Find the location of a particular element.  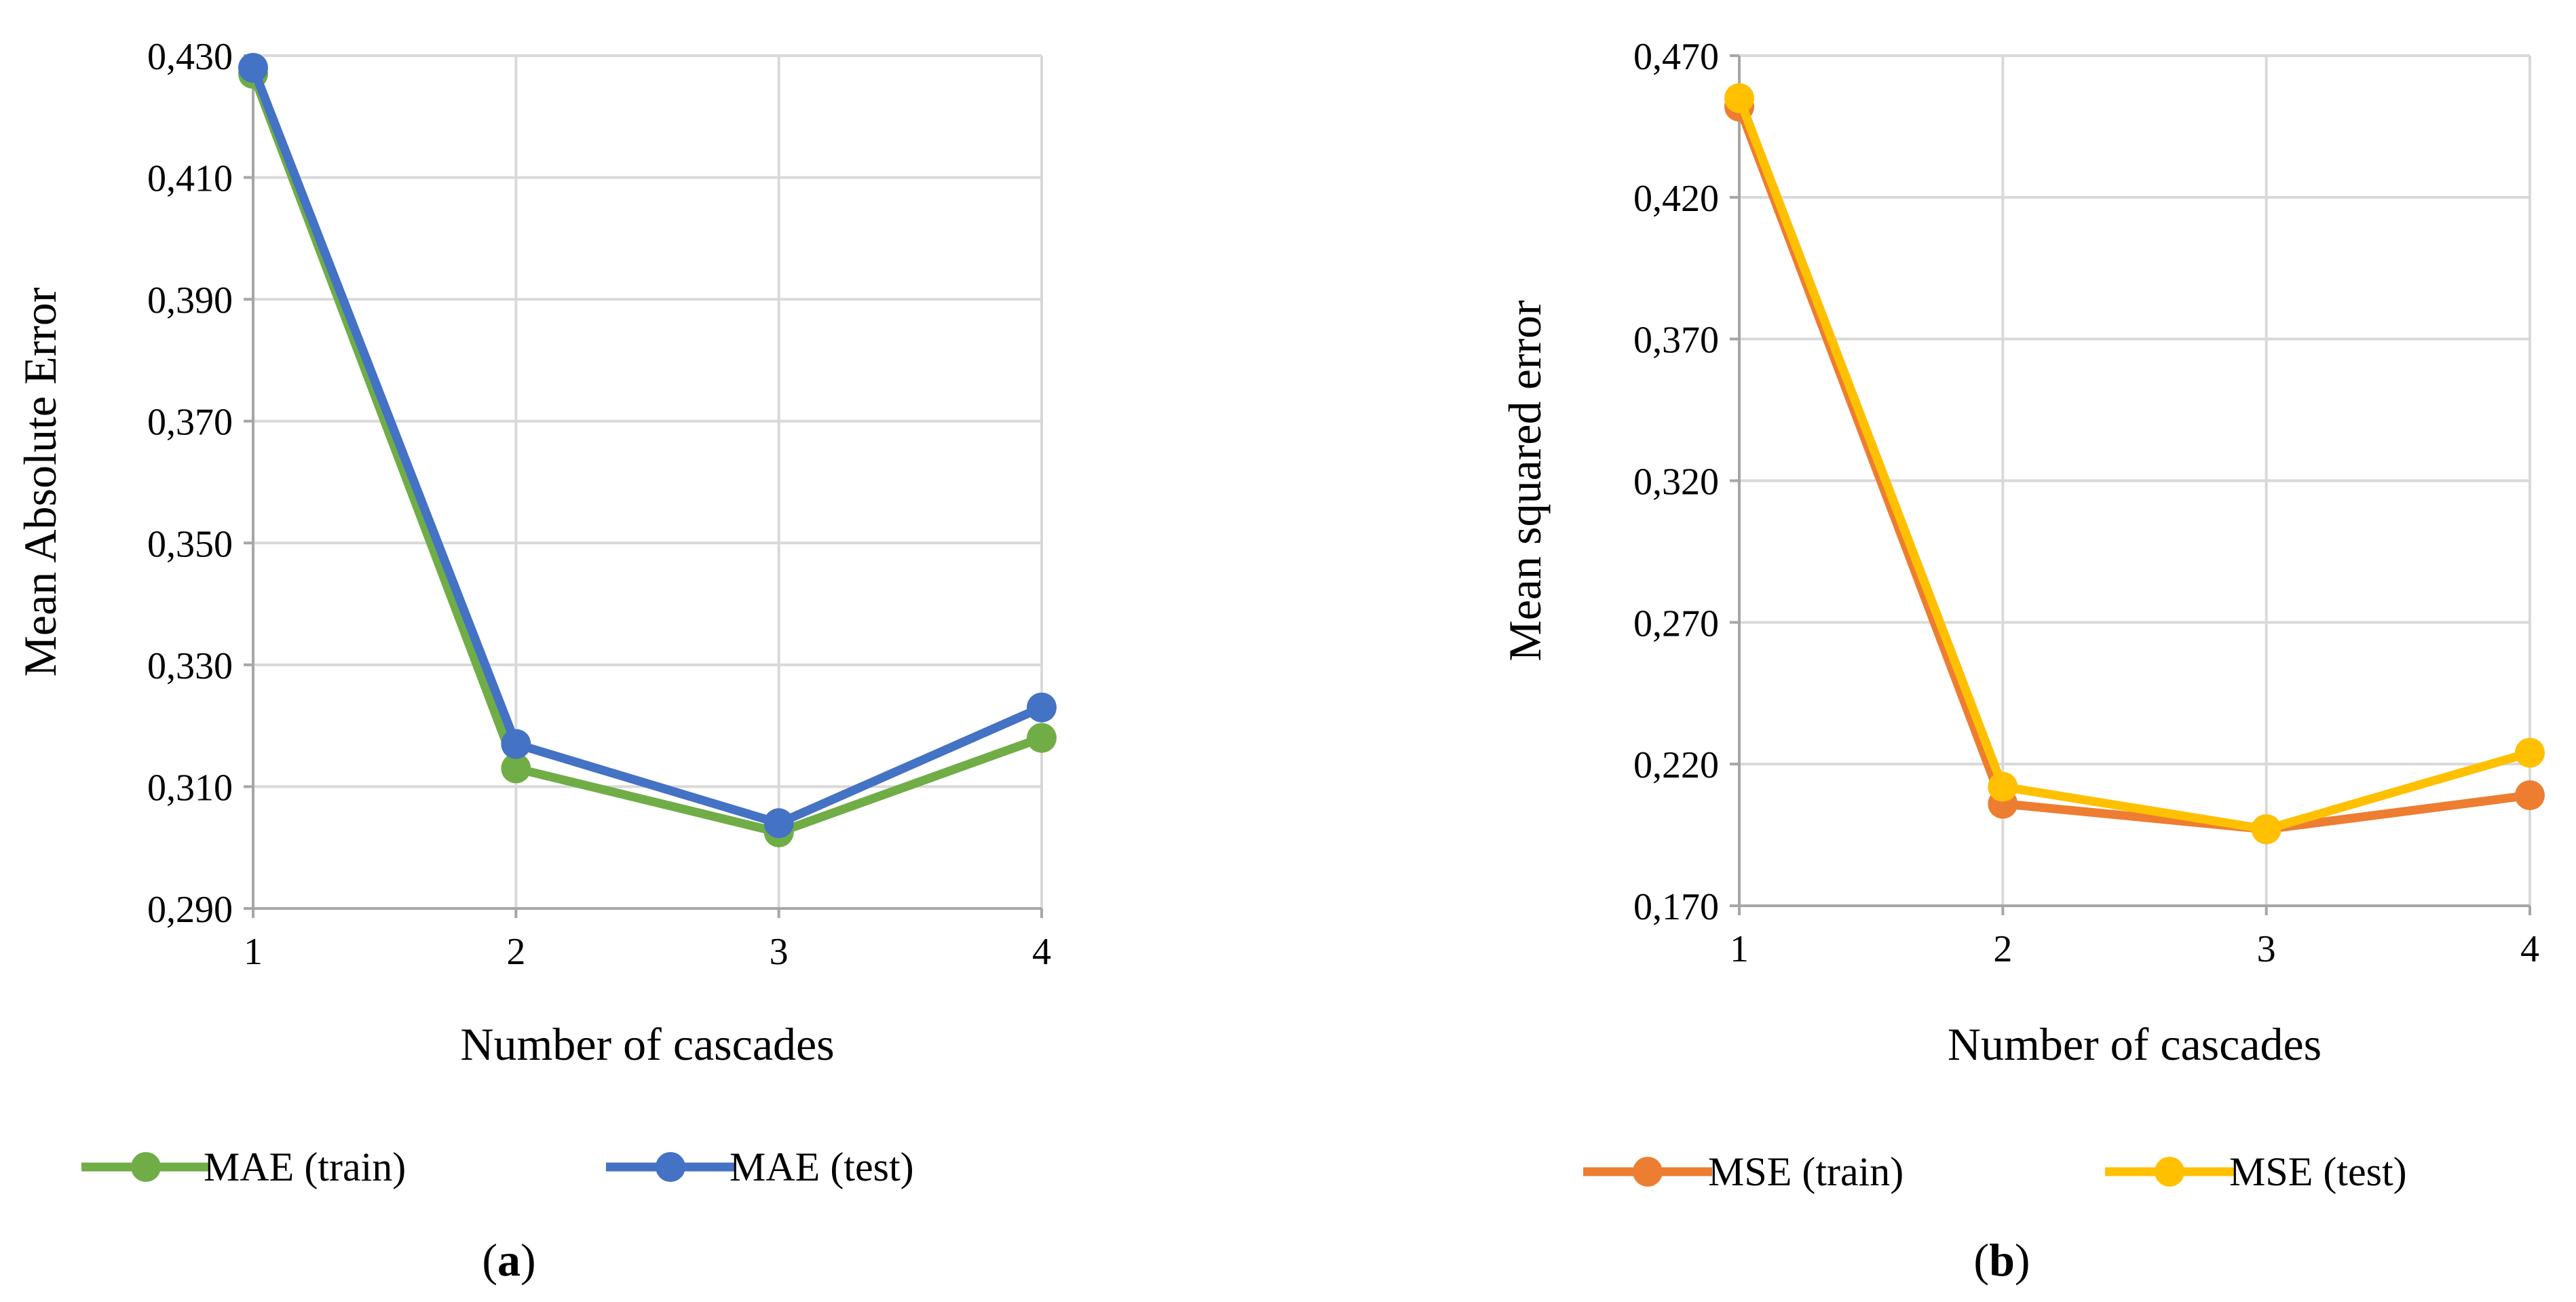

panel-caption: (b) is located at coordinates (2001, 1260).